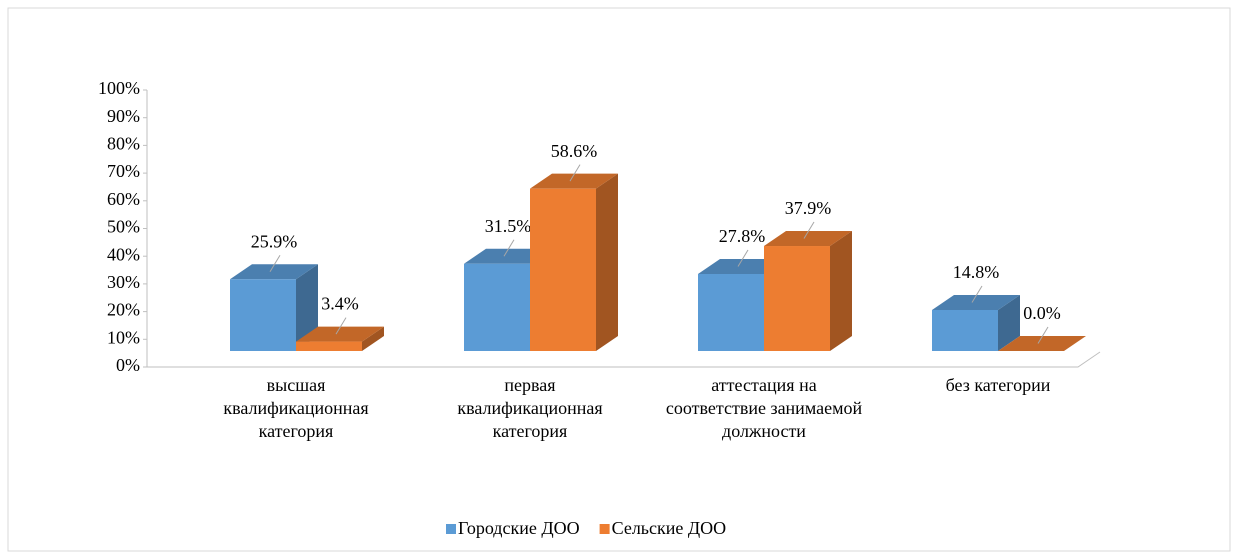 Image resolution: width=1238 pixels, height=559 pixels. Describe the element at coordinates (998, 385) in the screenshot. I see `x-tick-label: без категории` at that location.